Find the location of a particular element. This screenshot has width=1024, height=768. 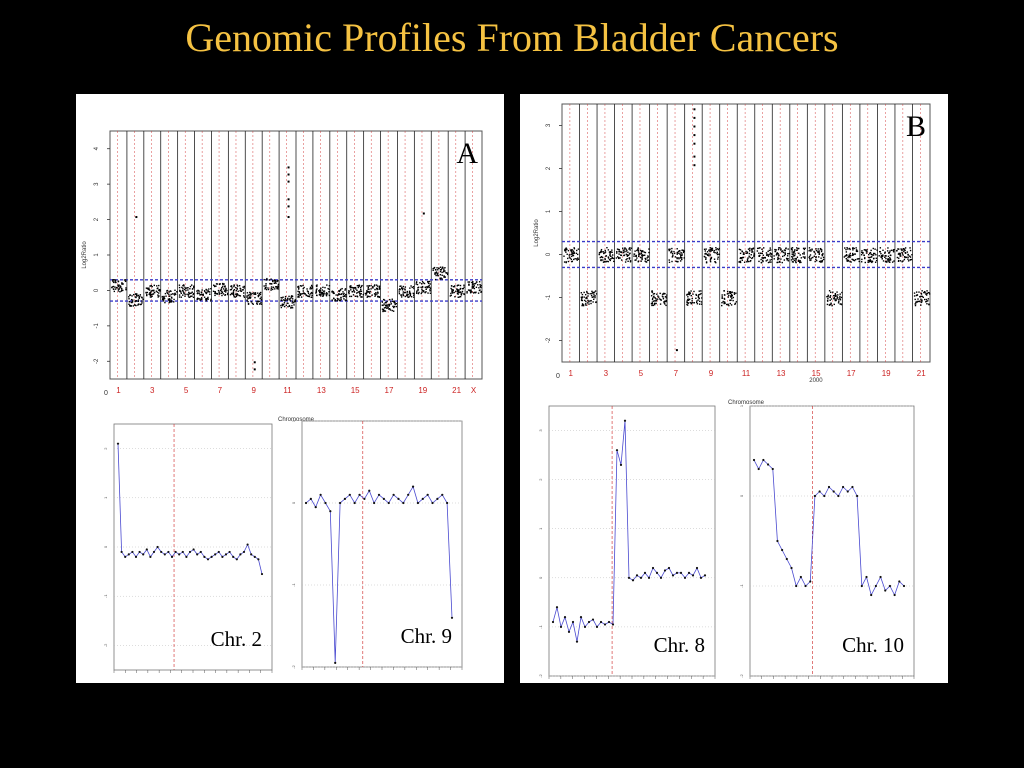

y-tick-label: 1 is located at coordinates (549, 211).